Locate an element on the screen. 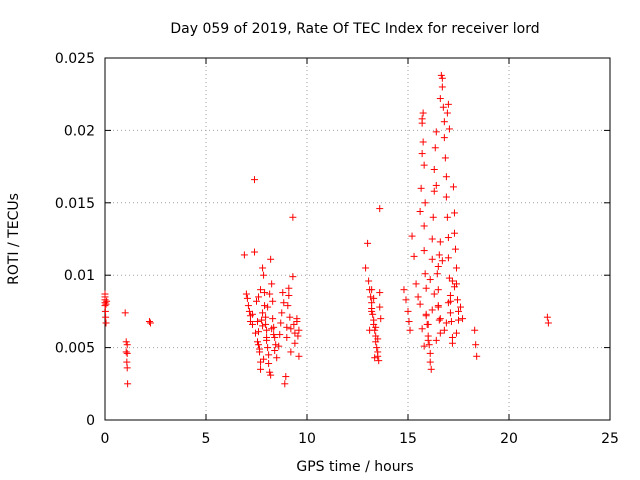 The height and width of the screenshot is (480, 640). y-tick-label: 0.005 is located at coordinates (75, 349).